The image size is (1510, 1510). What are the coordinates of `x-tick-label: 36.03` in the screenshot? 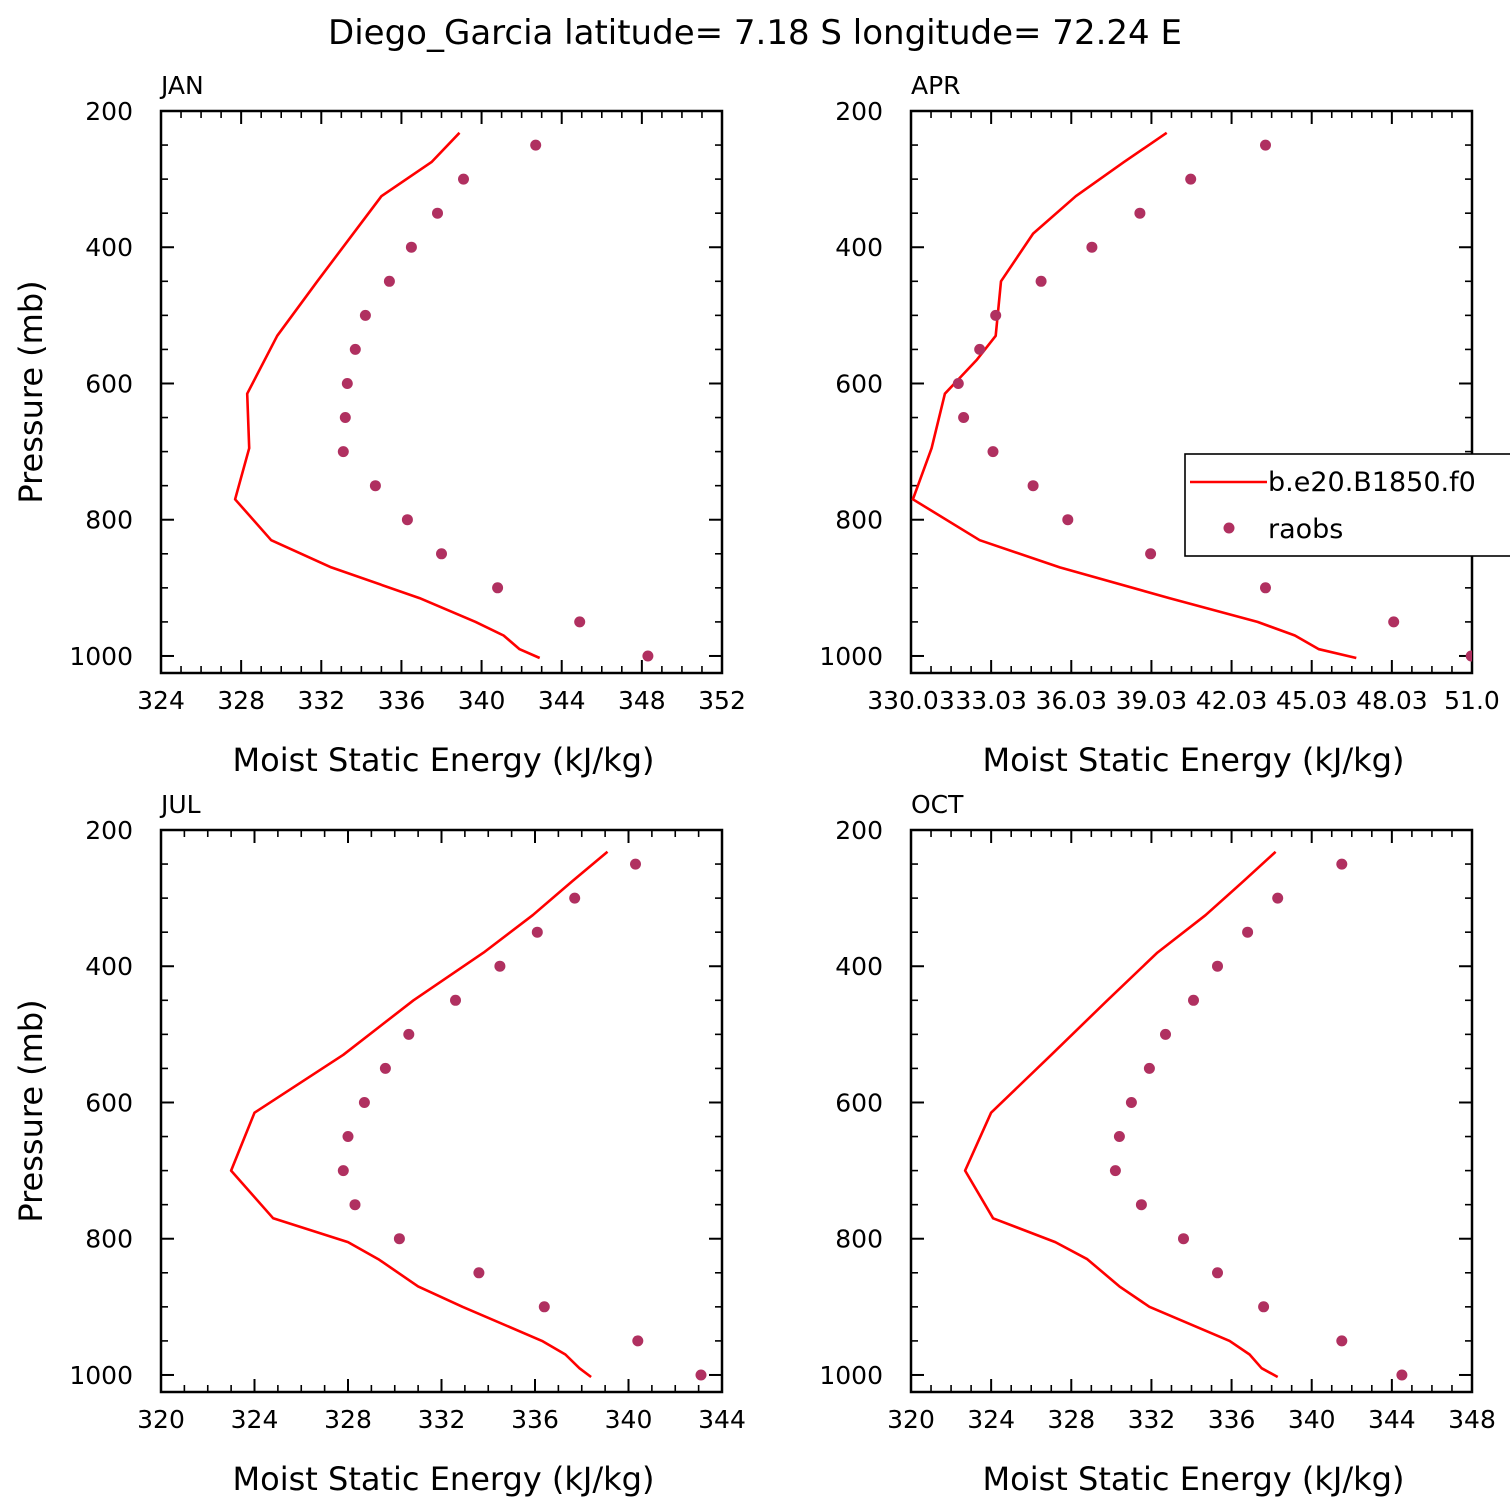 It's located at (1071, 700).